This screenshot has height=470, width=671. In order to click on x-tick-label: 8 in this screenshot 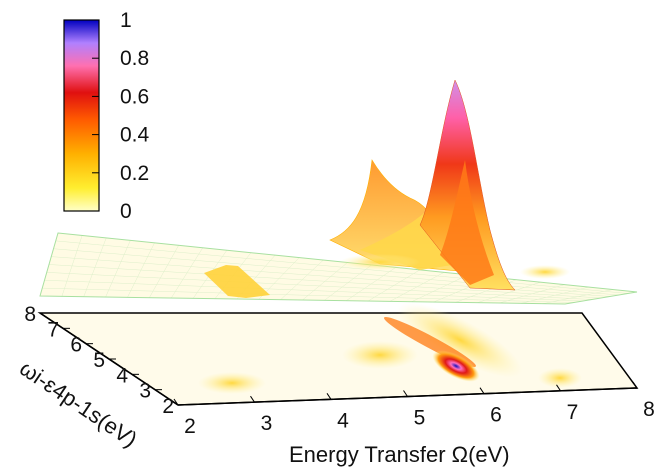, I will do `click(649, 409)`.